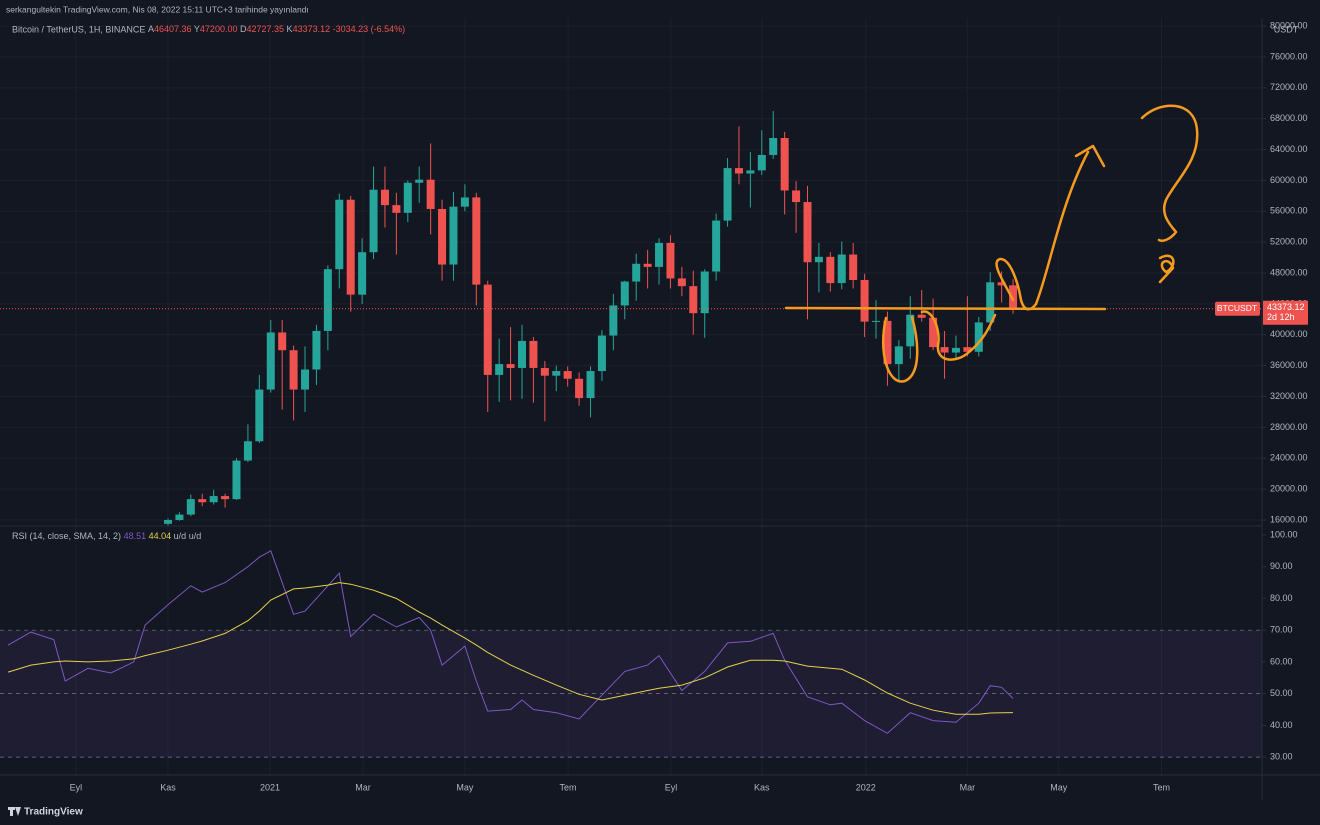 The width and height of the screenshot is (1320, 825). I want to click on question-dot, so click(1166, 269).